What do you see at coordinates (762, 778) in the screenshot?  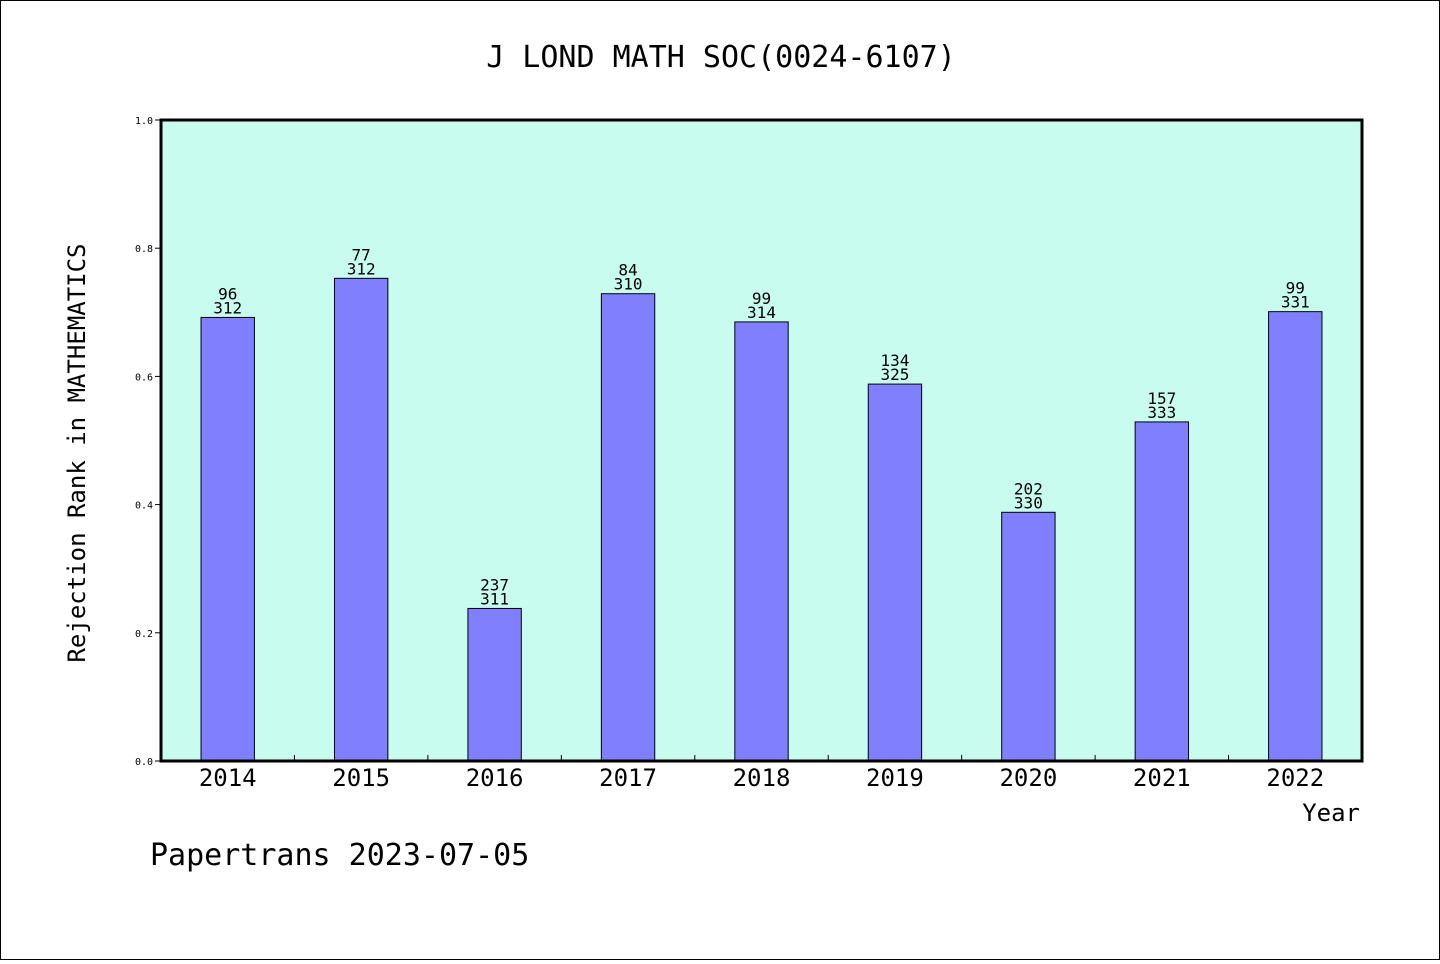 I see `x-tick-label: 2018` at bounding box center [762, 778].